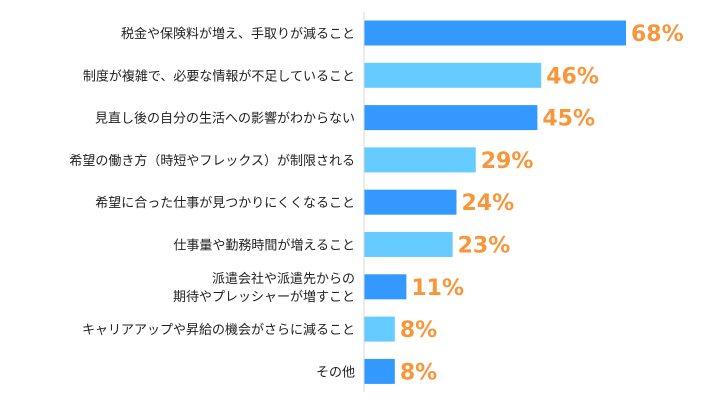 The image size is (706, 416). What do you see at coordinates (335, 372) in the screenshot?
I see `category-label: その他` at bounding box center [335, 372].